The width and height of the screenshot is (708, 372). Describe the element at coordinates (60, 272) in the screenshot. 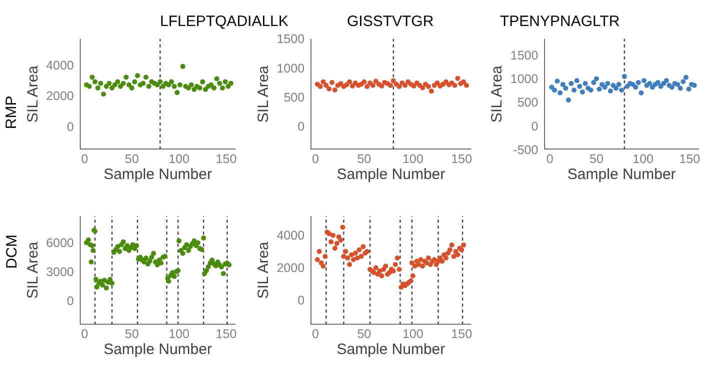

I see `y-tick-label: 3000` at that location.